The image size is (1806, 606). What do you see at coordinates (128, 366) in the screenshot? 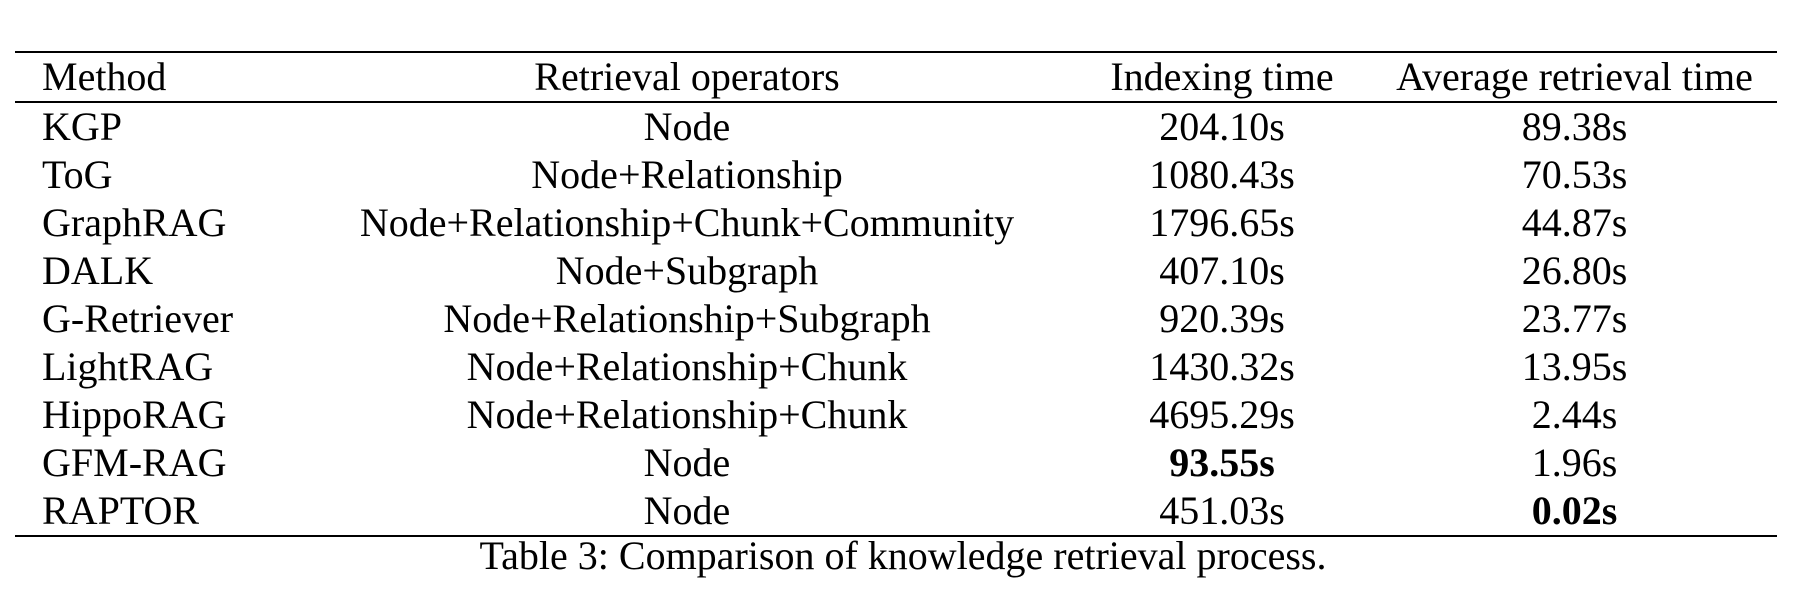
I see `cell-method: LightRAG` at bounding box center [128, 366].